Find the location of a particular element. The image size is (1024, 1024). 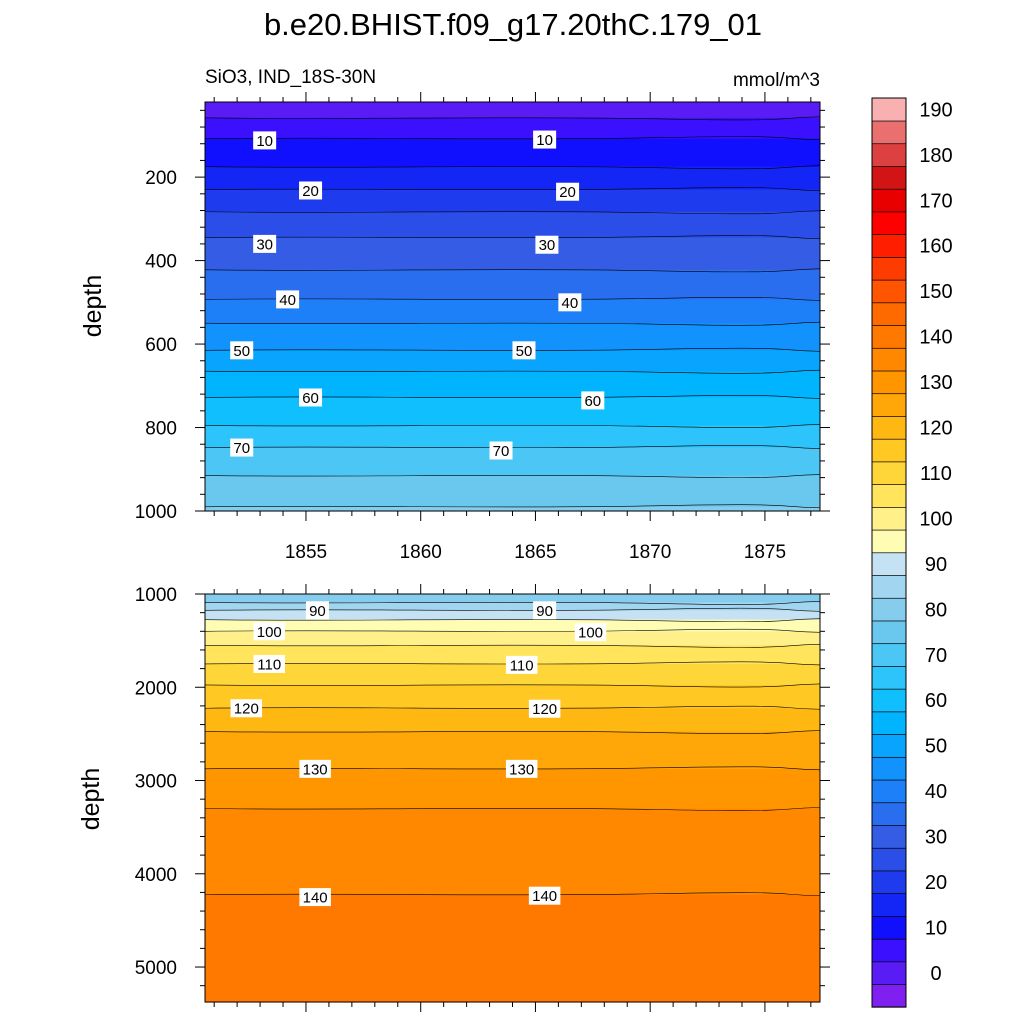

svg-text: 10 is located at coordinates (264, 141).